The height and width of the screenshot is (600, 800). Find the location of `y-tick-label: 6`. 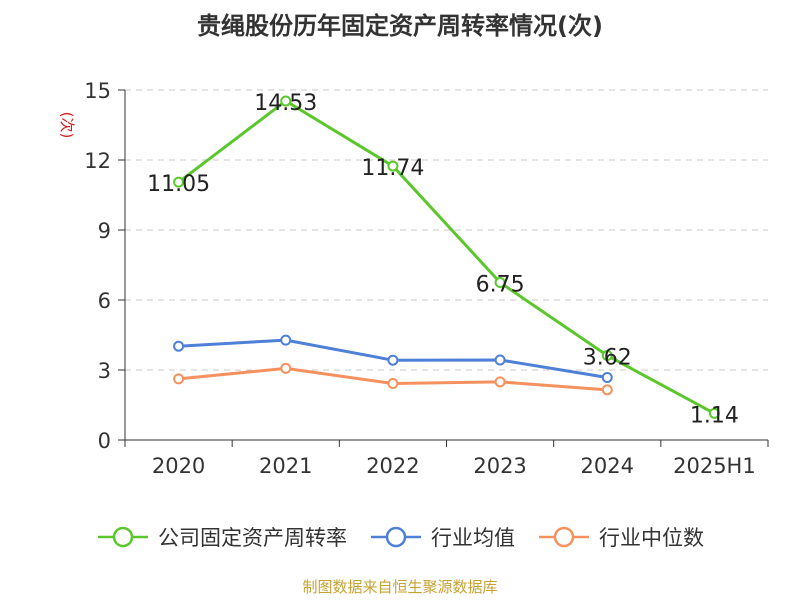

y-tick-label: 6 is located at coordinates (104, 301).